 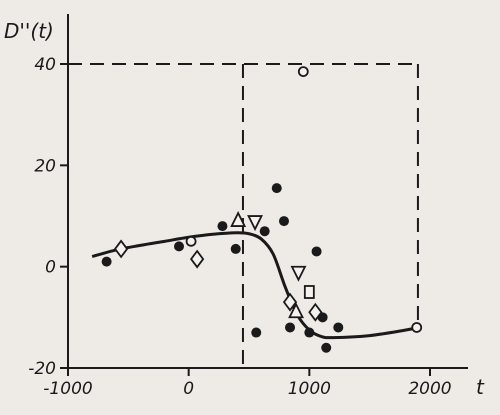 What do you see at coordinates (429, 389) in the screenshot?
I see `x-tick-label: 2000` at bounding box center [429, 389].